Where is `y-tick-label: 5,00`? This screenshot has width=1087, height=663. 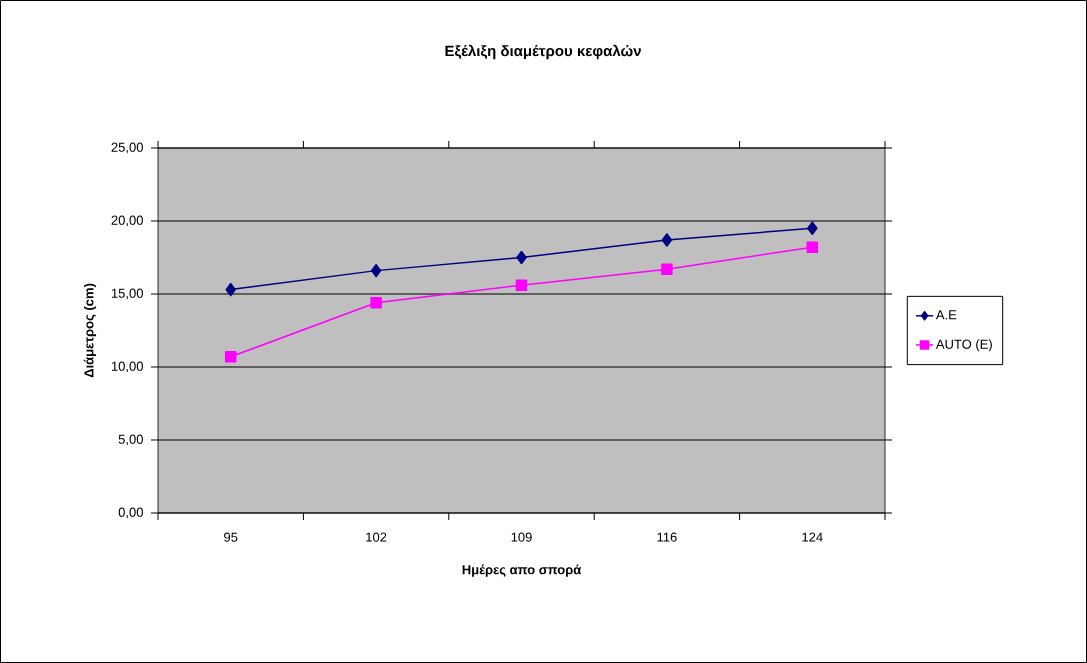 y-tick-label: 5,00 is located at coordinates (130, 440).